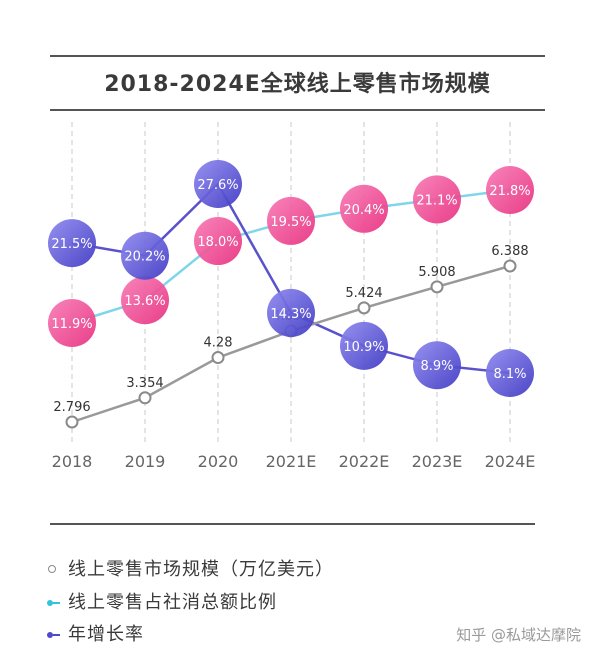 The width and height of the screenshot is (595, 660). What do you see at coordinates (72, 461) in the screenshot?
I see `x-tick-label: 2018` at bounding box center [72, 461].